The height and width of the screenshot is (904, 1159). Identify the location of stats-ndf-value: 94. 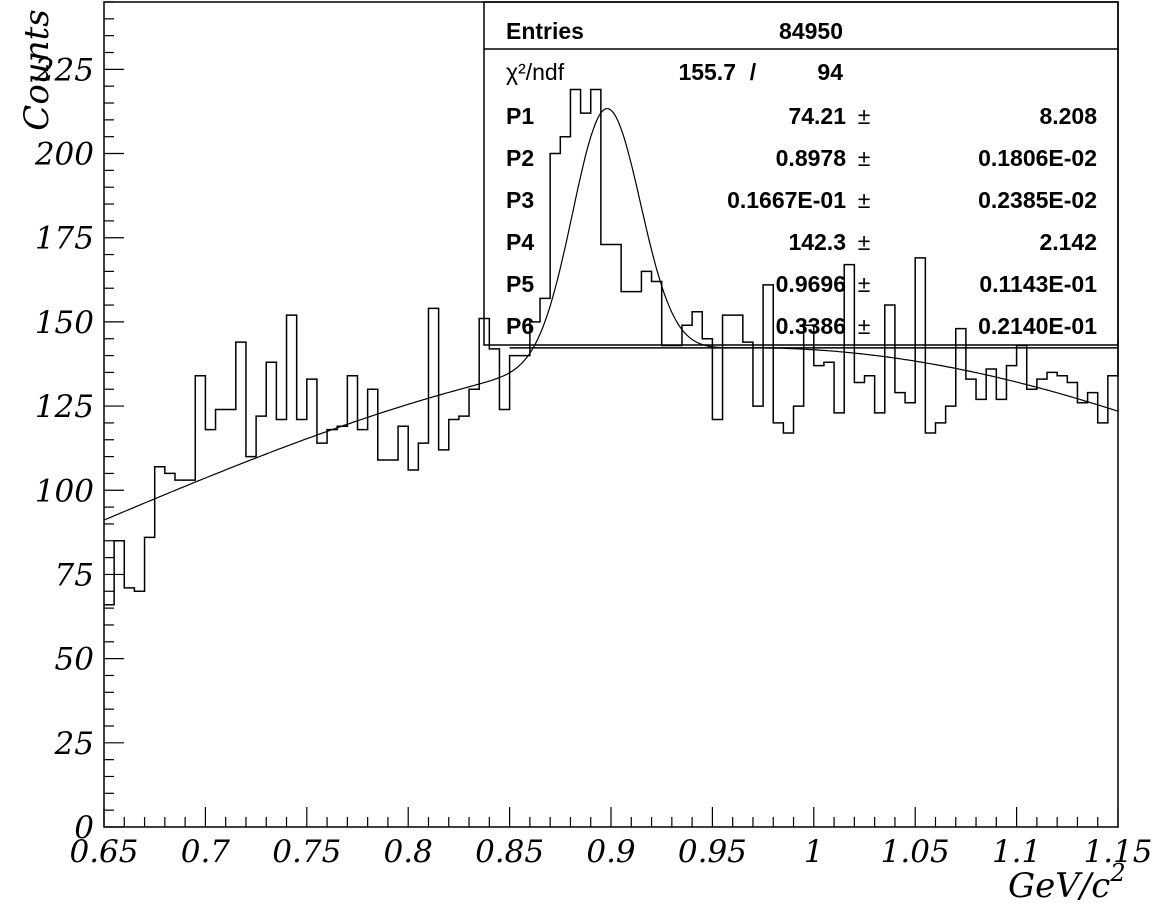
(830, 72).